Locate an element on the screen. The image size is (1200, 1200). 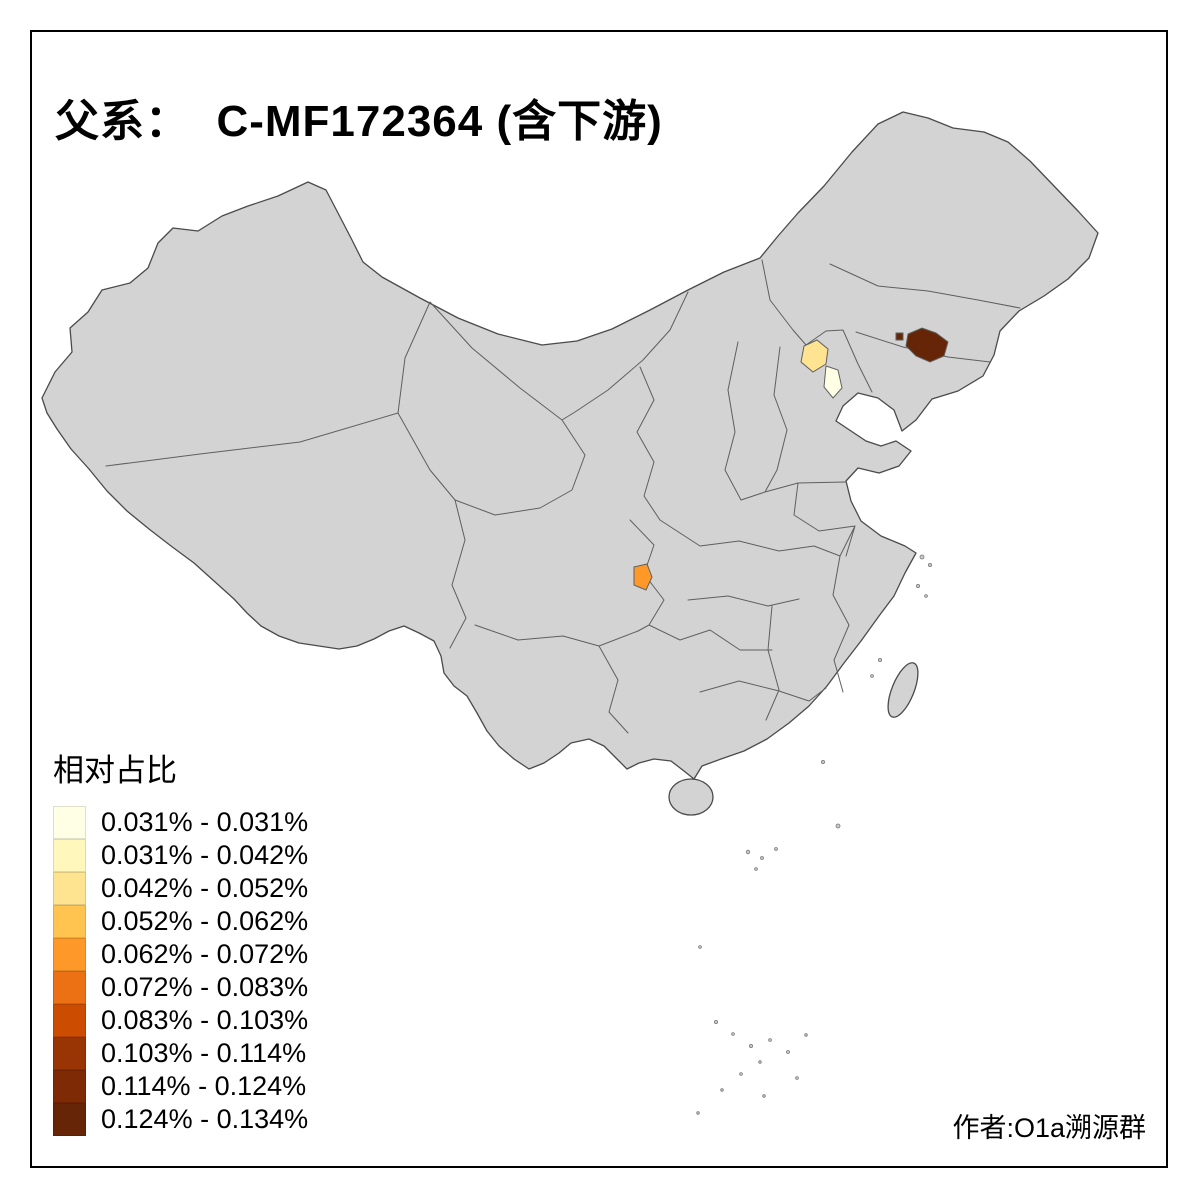
hainan-island is located at coordinates (691, 797).